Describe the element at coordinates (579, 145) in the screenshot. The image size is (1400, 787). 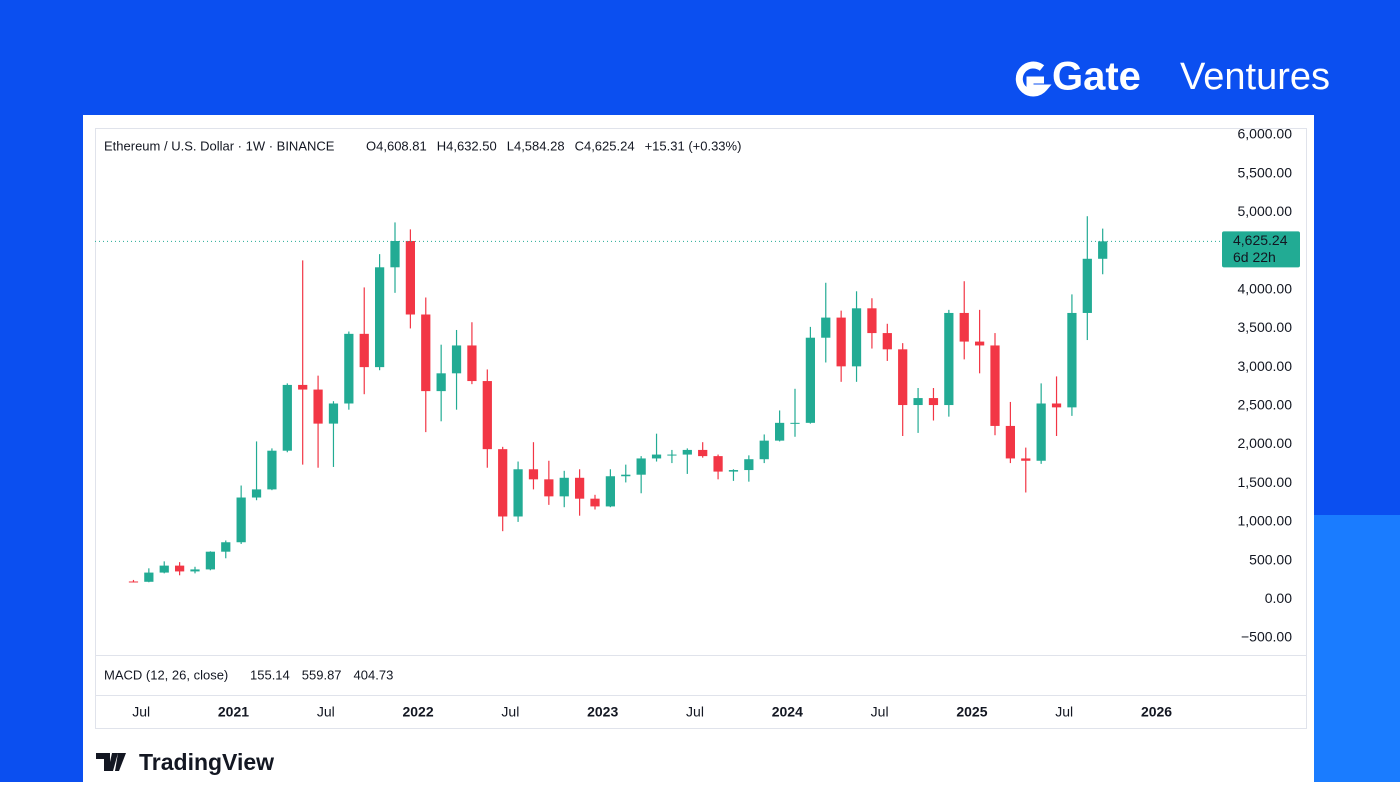
I see `legend-key: C` at that location.